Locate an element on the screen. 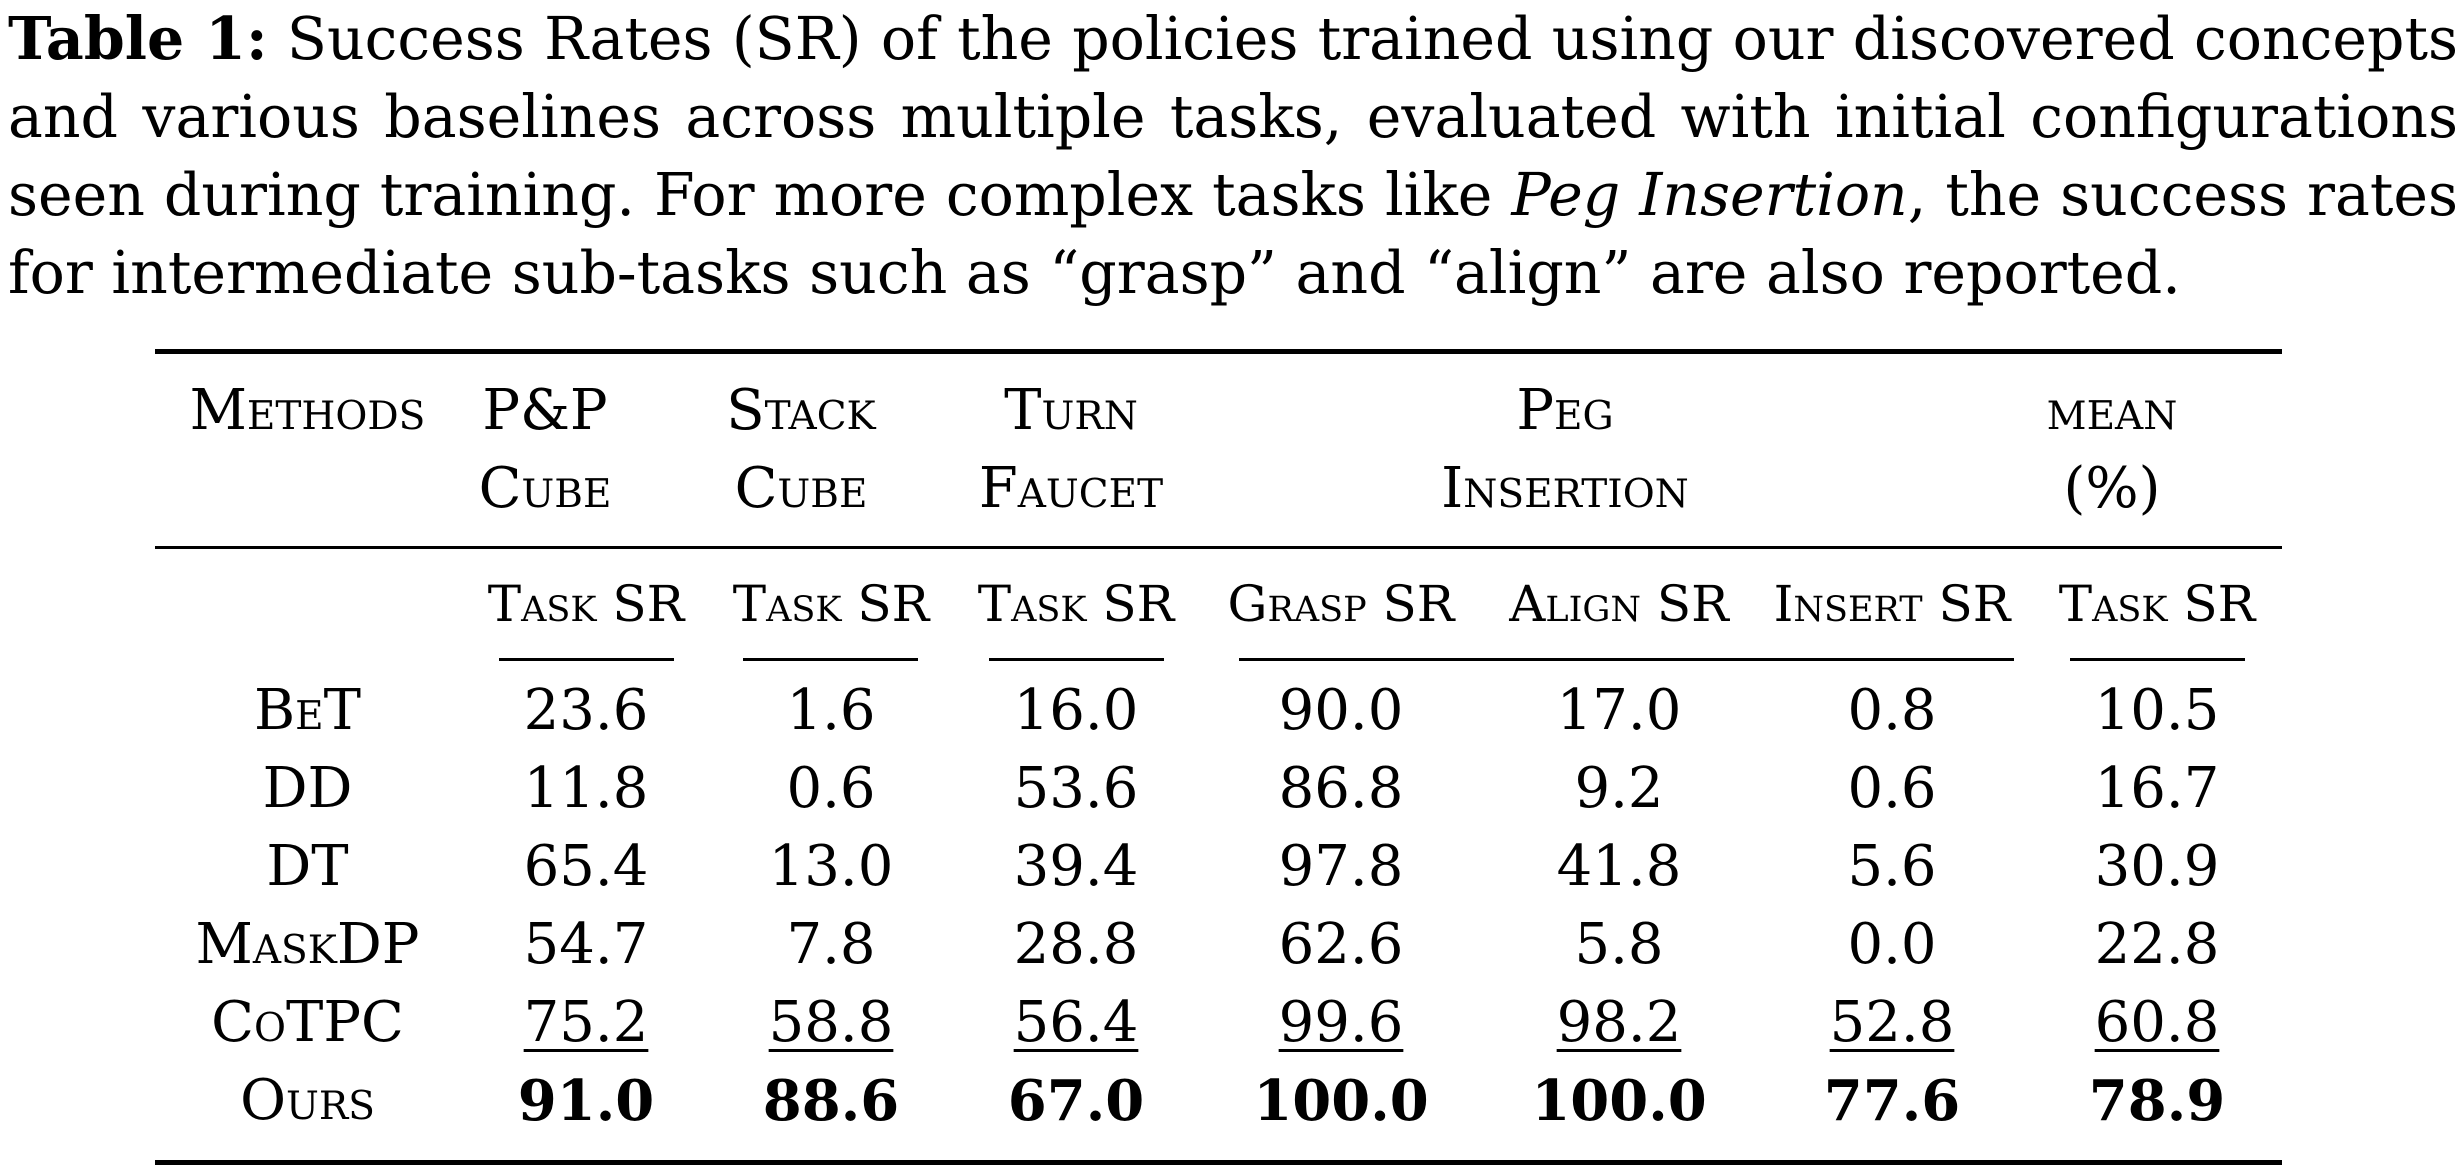  table-cell: 90.0 is located at coordinates (1341, 710).